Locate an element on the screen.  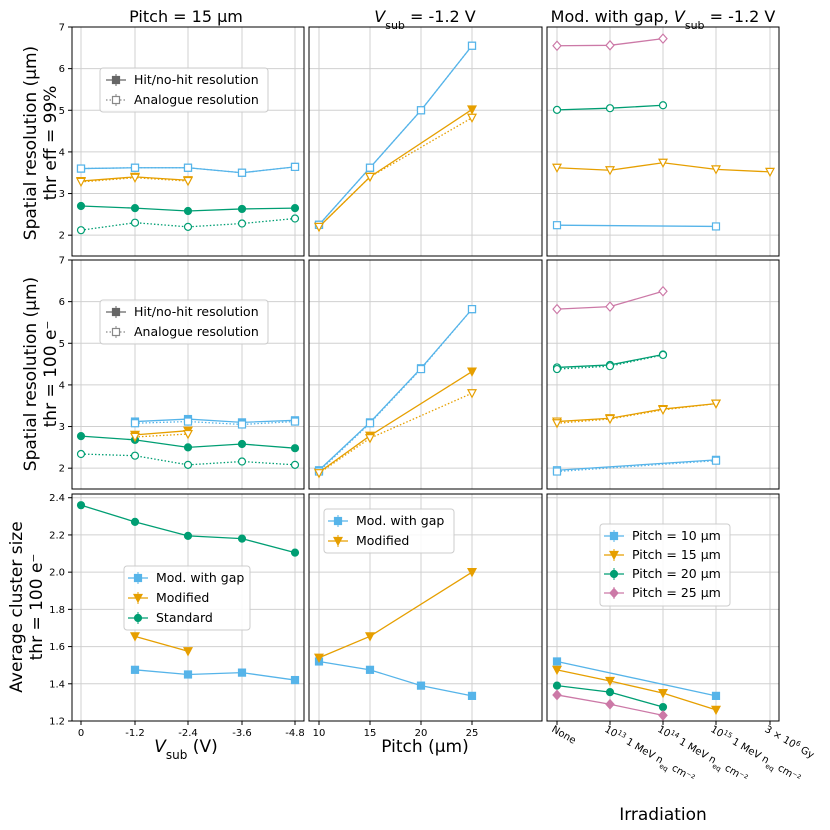
col-title-2: Vsub = -1.2 V is located at coordinates (425, 19).